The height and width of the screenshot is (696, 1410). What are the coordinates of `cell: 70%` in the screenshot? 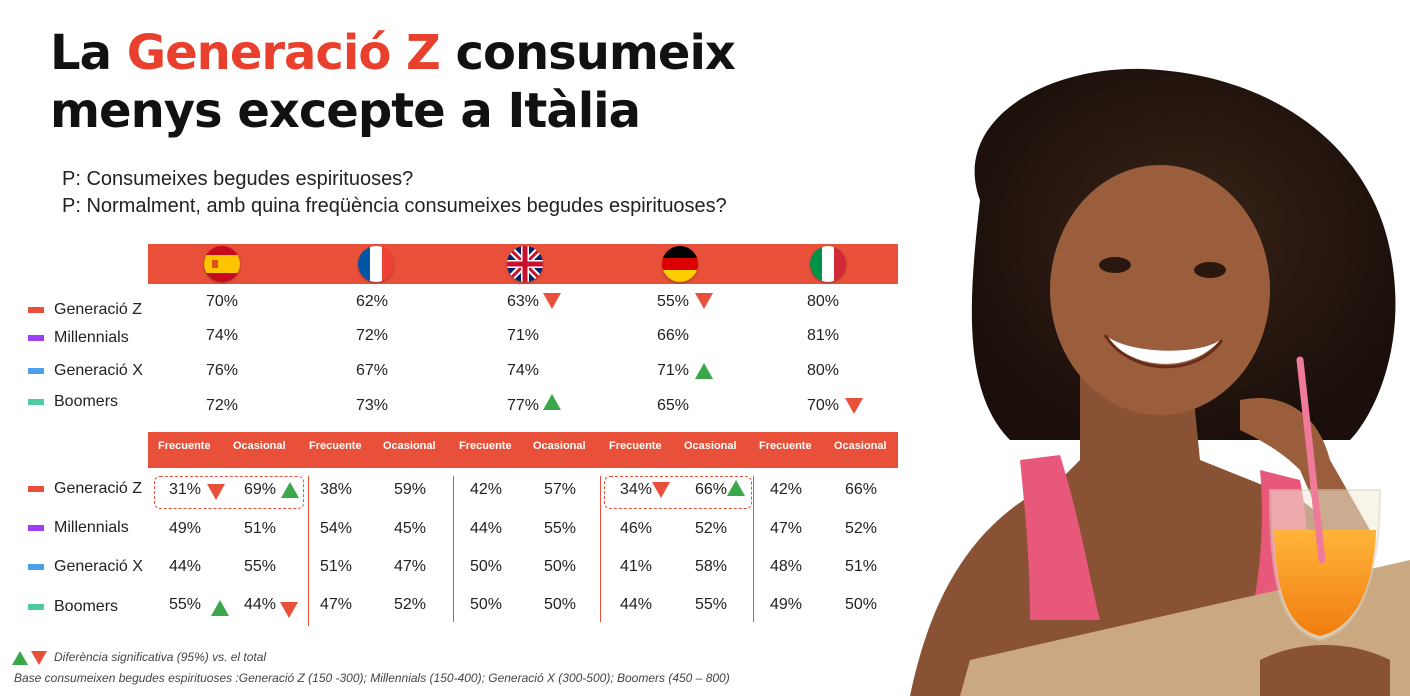 It's located at (222, 301).